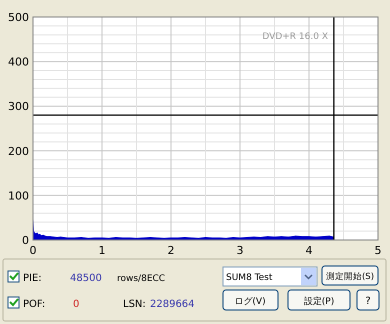 This screenshot has width=390, height=324. I want to click on x-tick-label: 1, so click(102, 250).